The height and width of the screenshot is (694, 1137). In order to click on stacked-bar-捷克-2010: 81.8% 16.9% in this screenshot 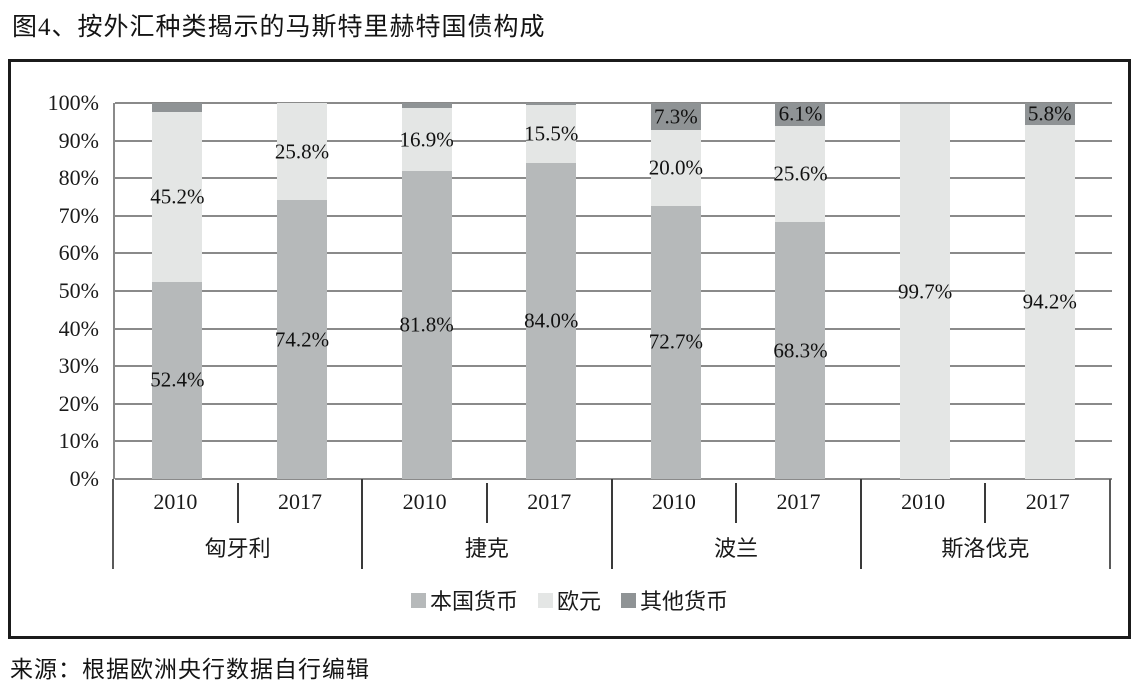, I will do `click(426, 291)`.